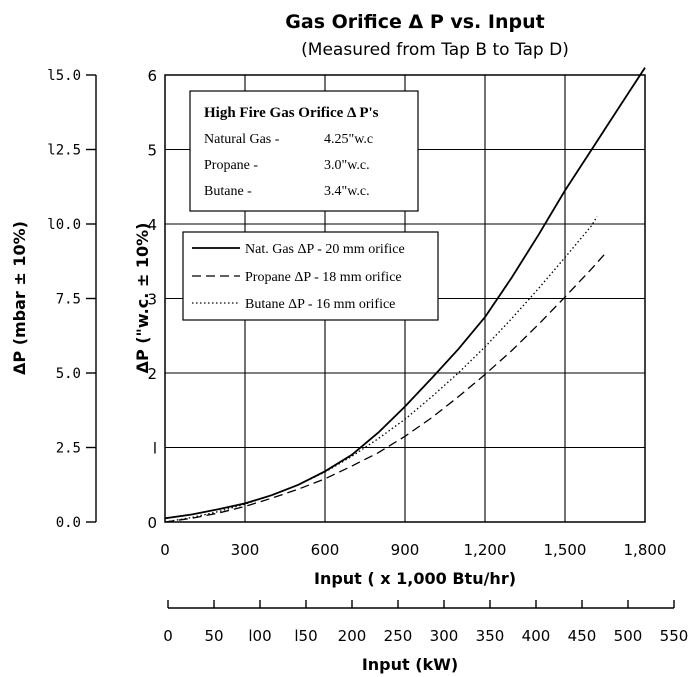 The image size is (696, 677). What do you see at coordinates (245, 550) in the screenshot?
I see `x-tick-label: 300` at bounding box center [245, 550].